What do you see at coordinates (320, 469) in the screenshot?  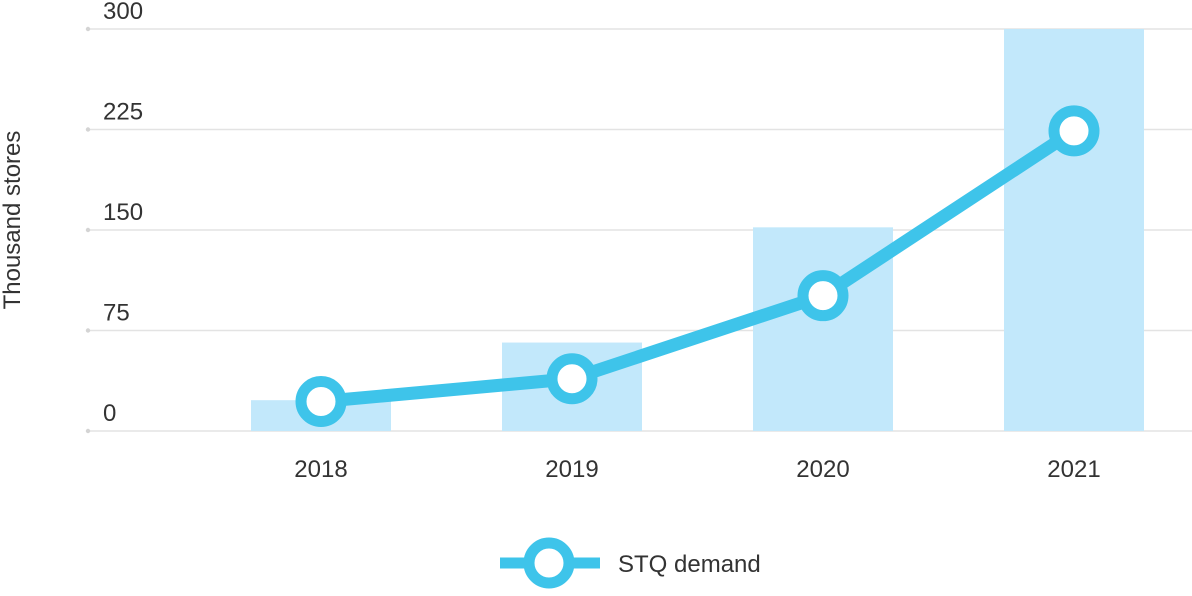 I see `x-tick-label: 2018` at bounding box center [320, 469].